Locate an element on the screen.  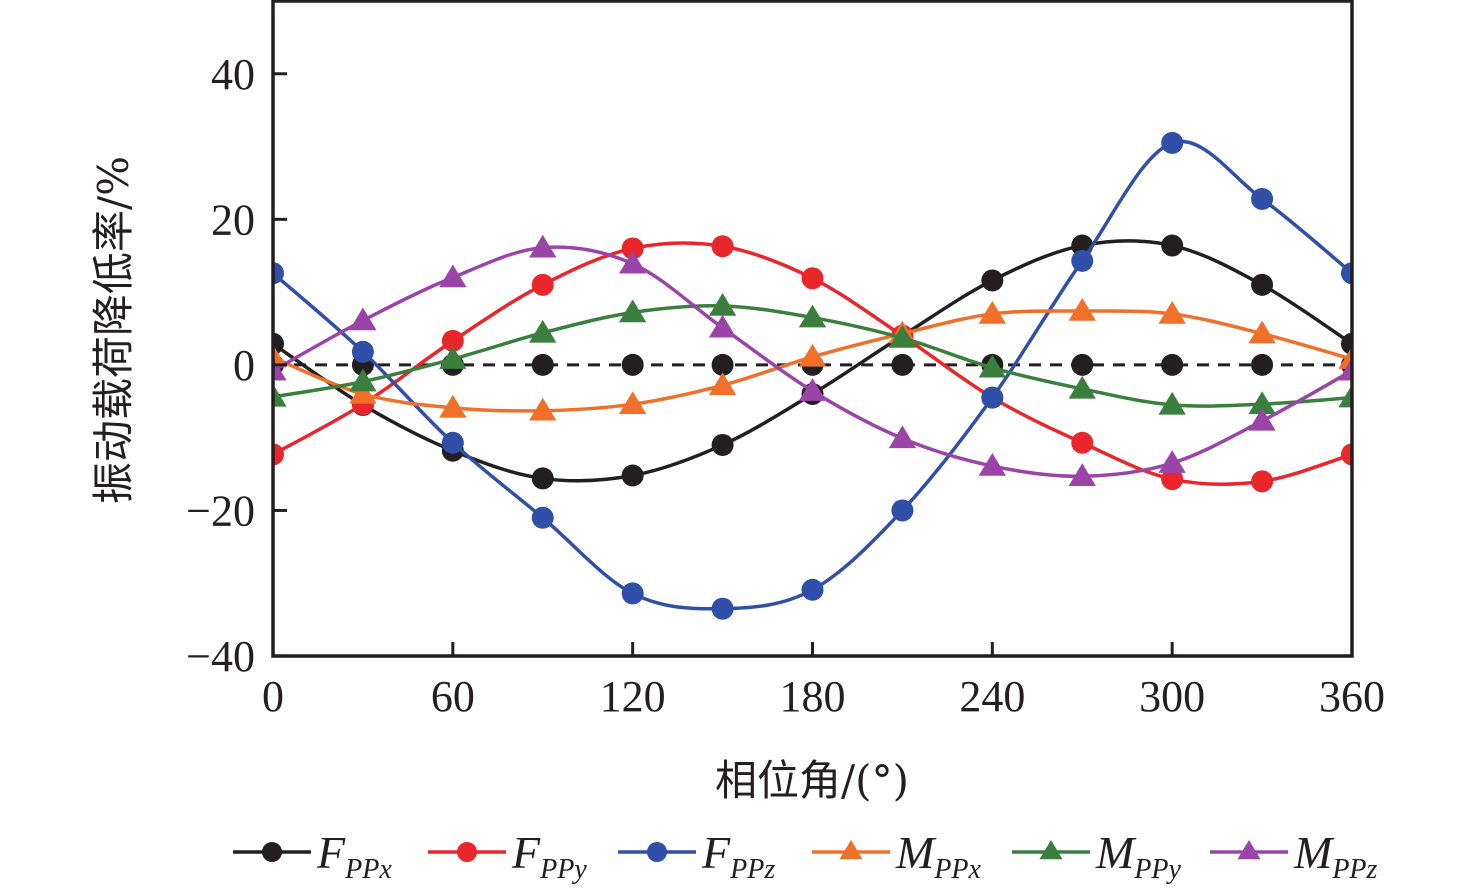
legend-item: MPPy is located at coordinates (1097, 856).